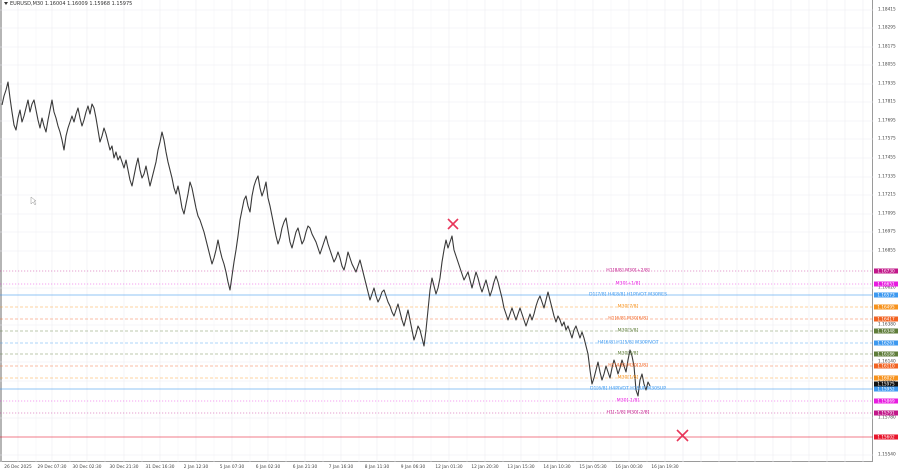 The image size is (900, 474). I want to click on time-tick-label: 7 Jan 16:30, so click(341, 467).